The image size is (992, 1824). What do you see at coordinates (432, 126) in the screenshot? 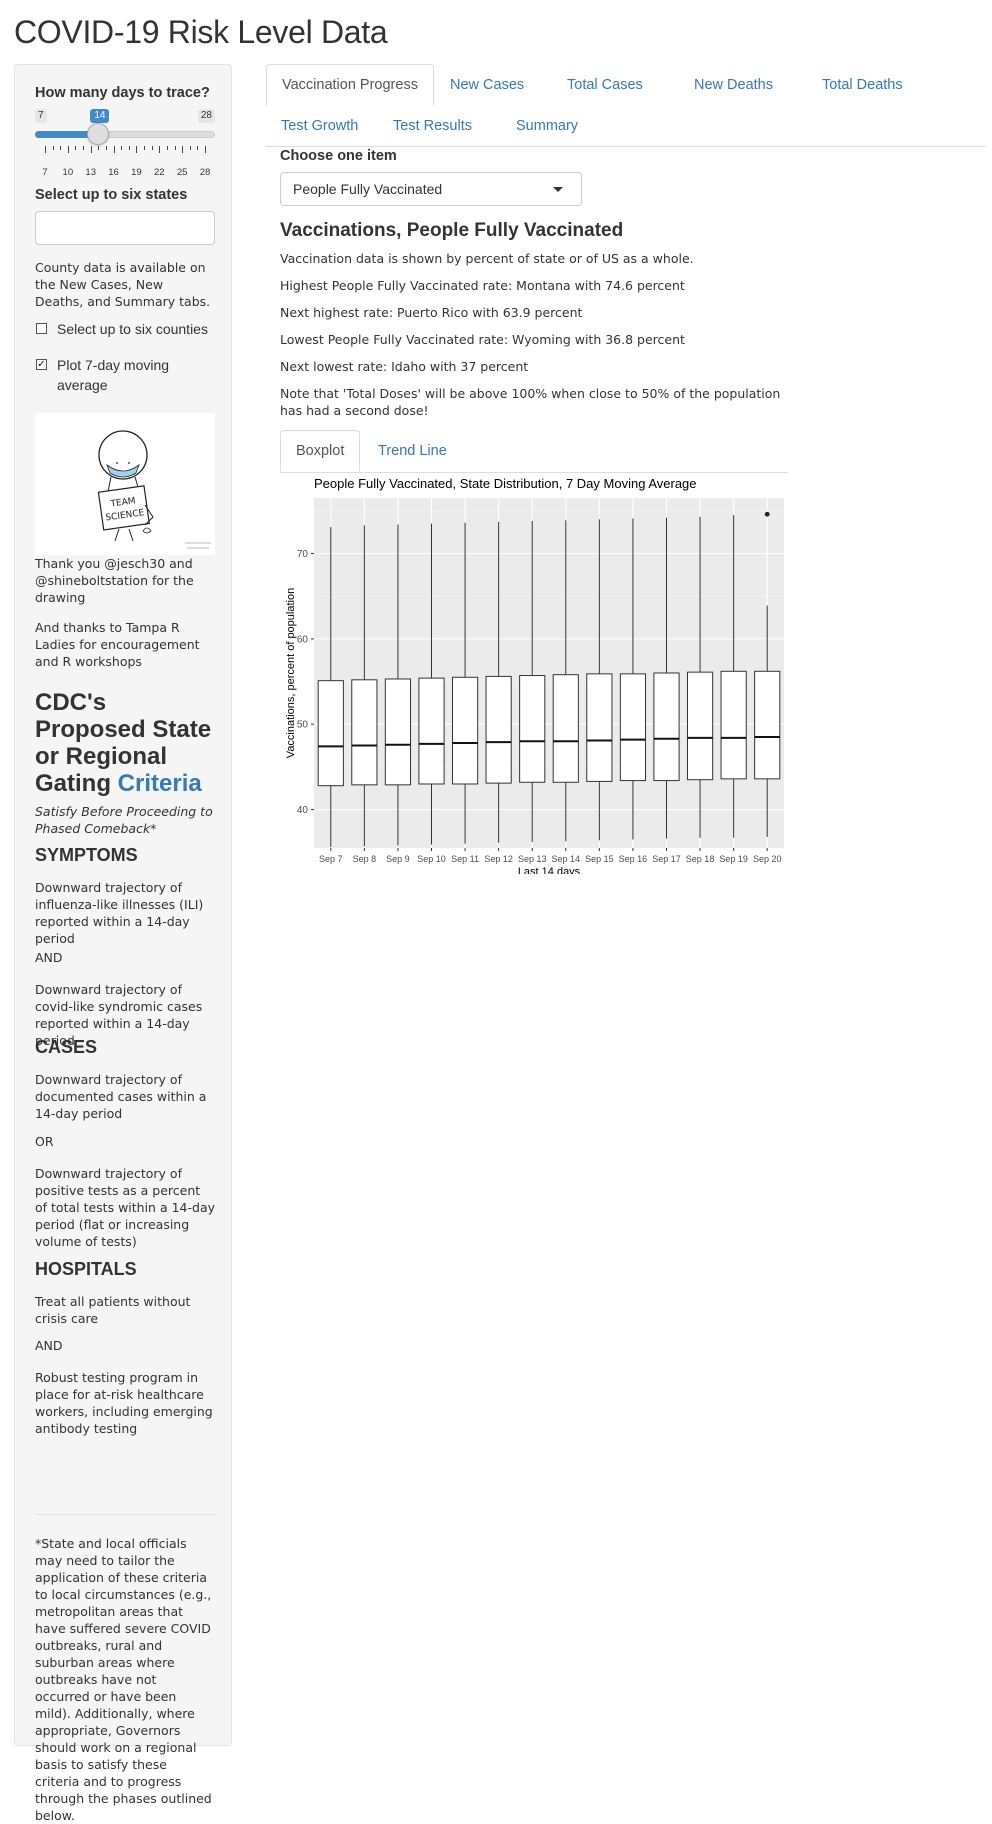
I see `tab-test-results: Test Results` at bounding box center [432, 126].